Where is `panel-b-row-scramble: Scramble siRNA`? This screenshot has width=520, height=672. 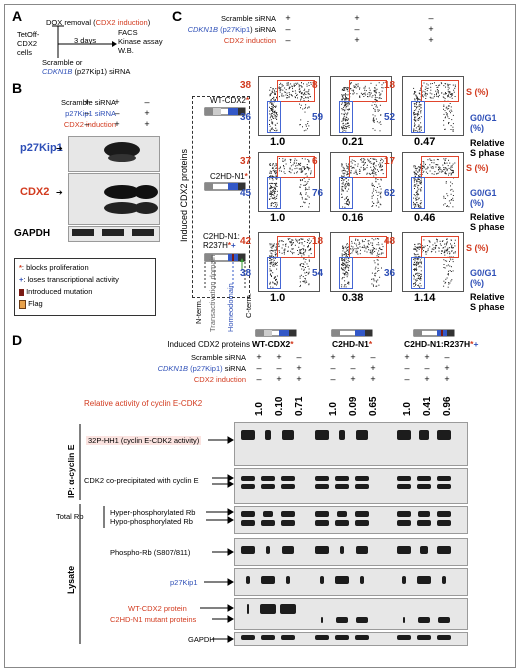 panel-b-row-scramble: Scramble siRNA is located at coordinates (88, 102).